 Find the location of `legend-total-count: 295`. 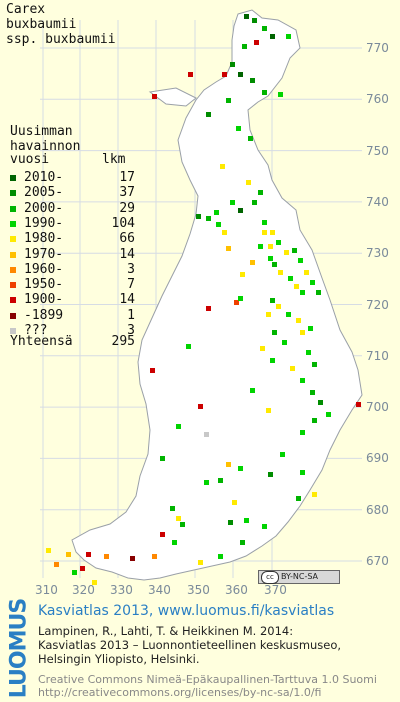

legend-total-count: 295 is located at coordinates (123, 341).